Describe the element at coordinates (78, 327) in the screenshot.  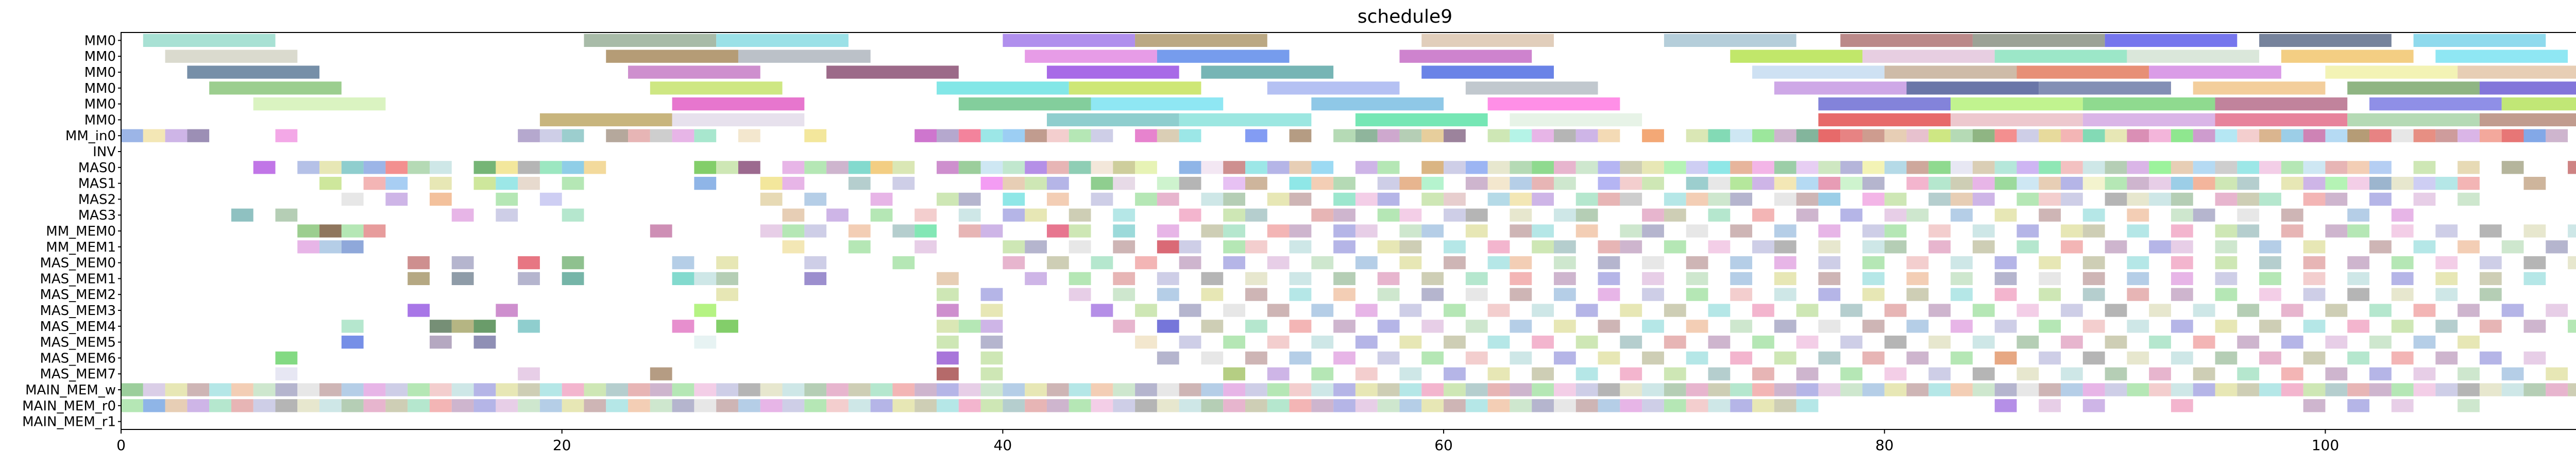
I see `row-label: MAS_MEM4` at that location.